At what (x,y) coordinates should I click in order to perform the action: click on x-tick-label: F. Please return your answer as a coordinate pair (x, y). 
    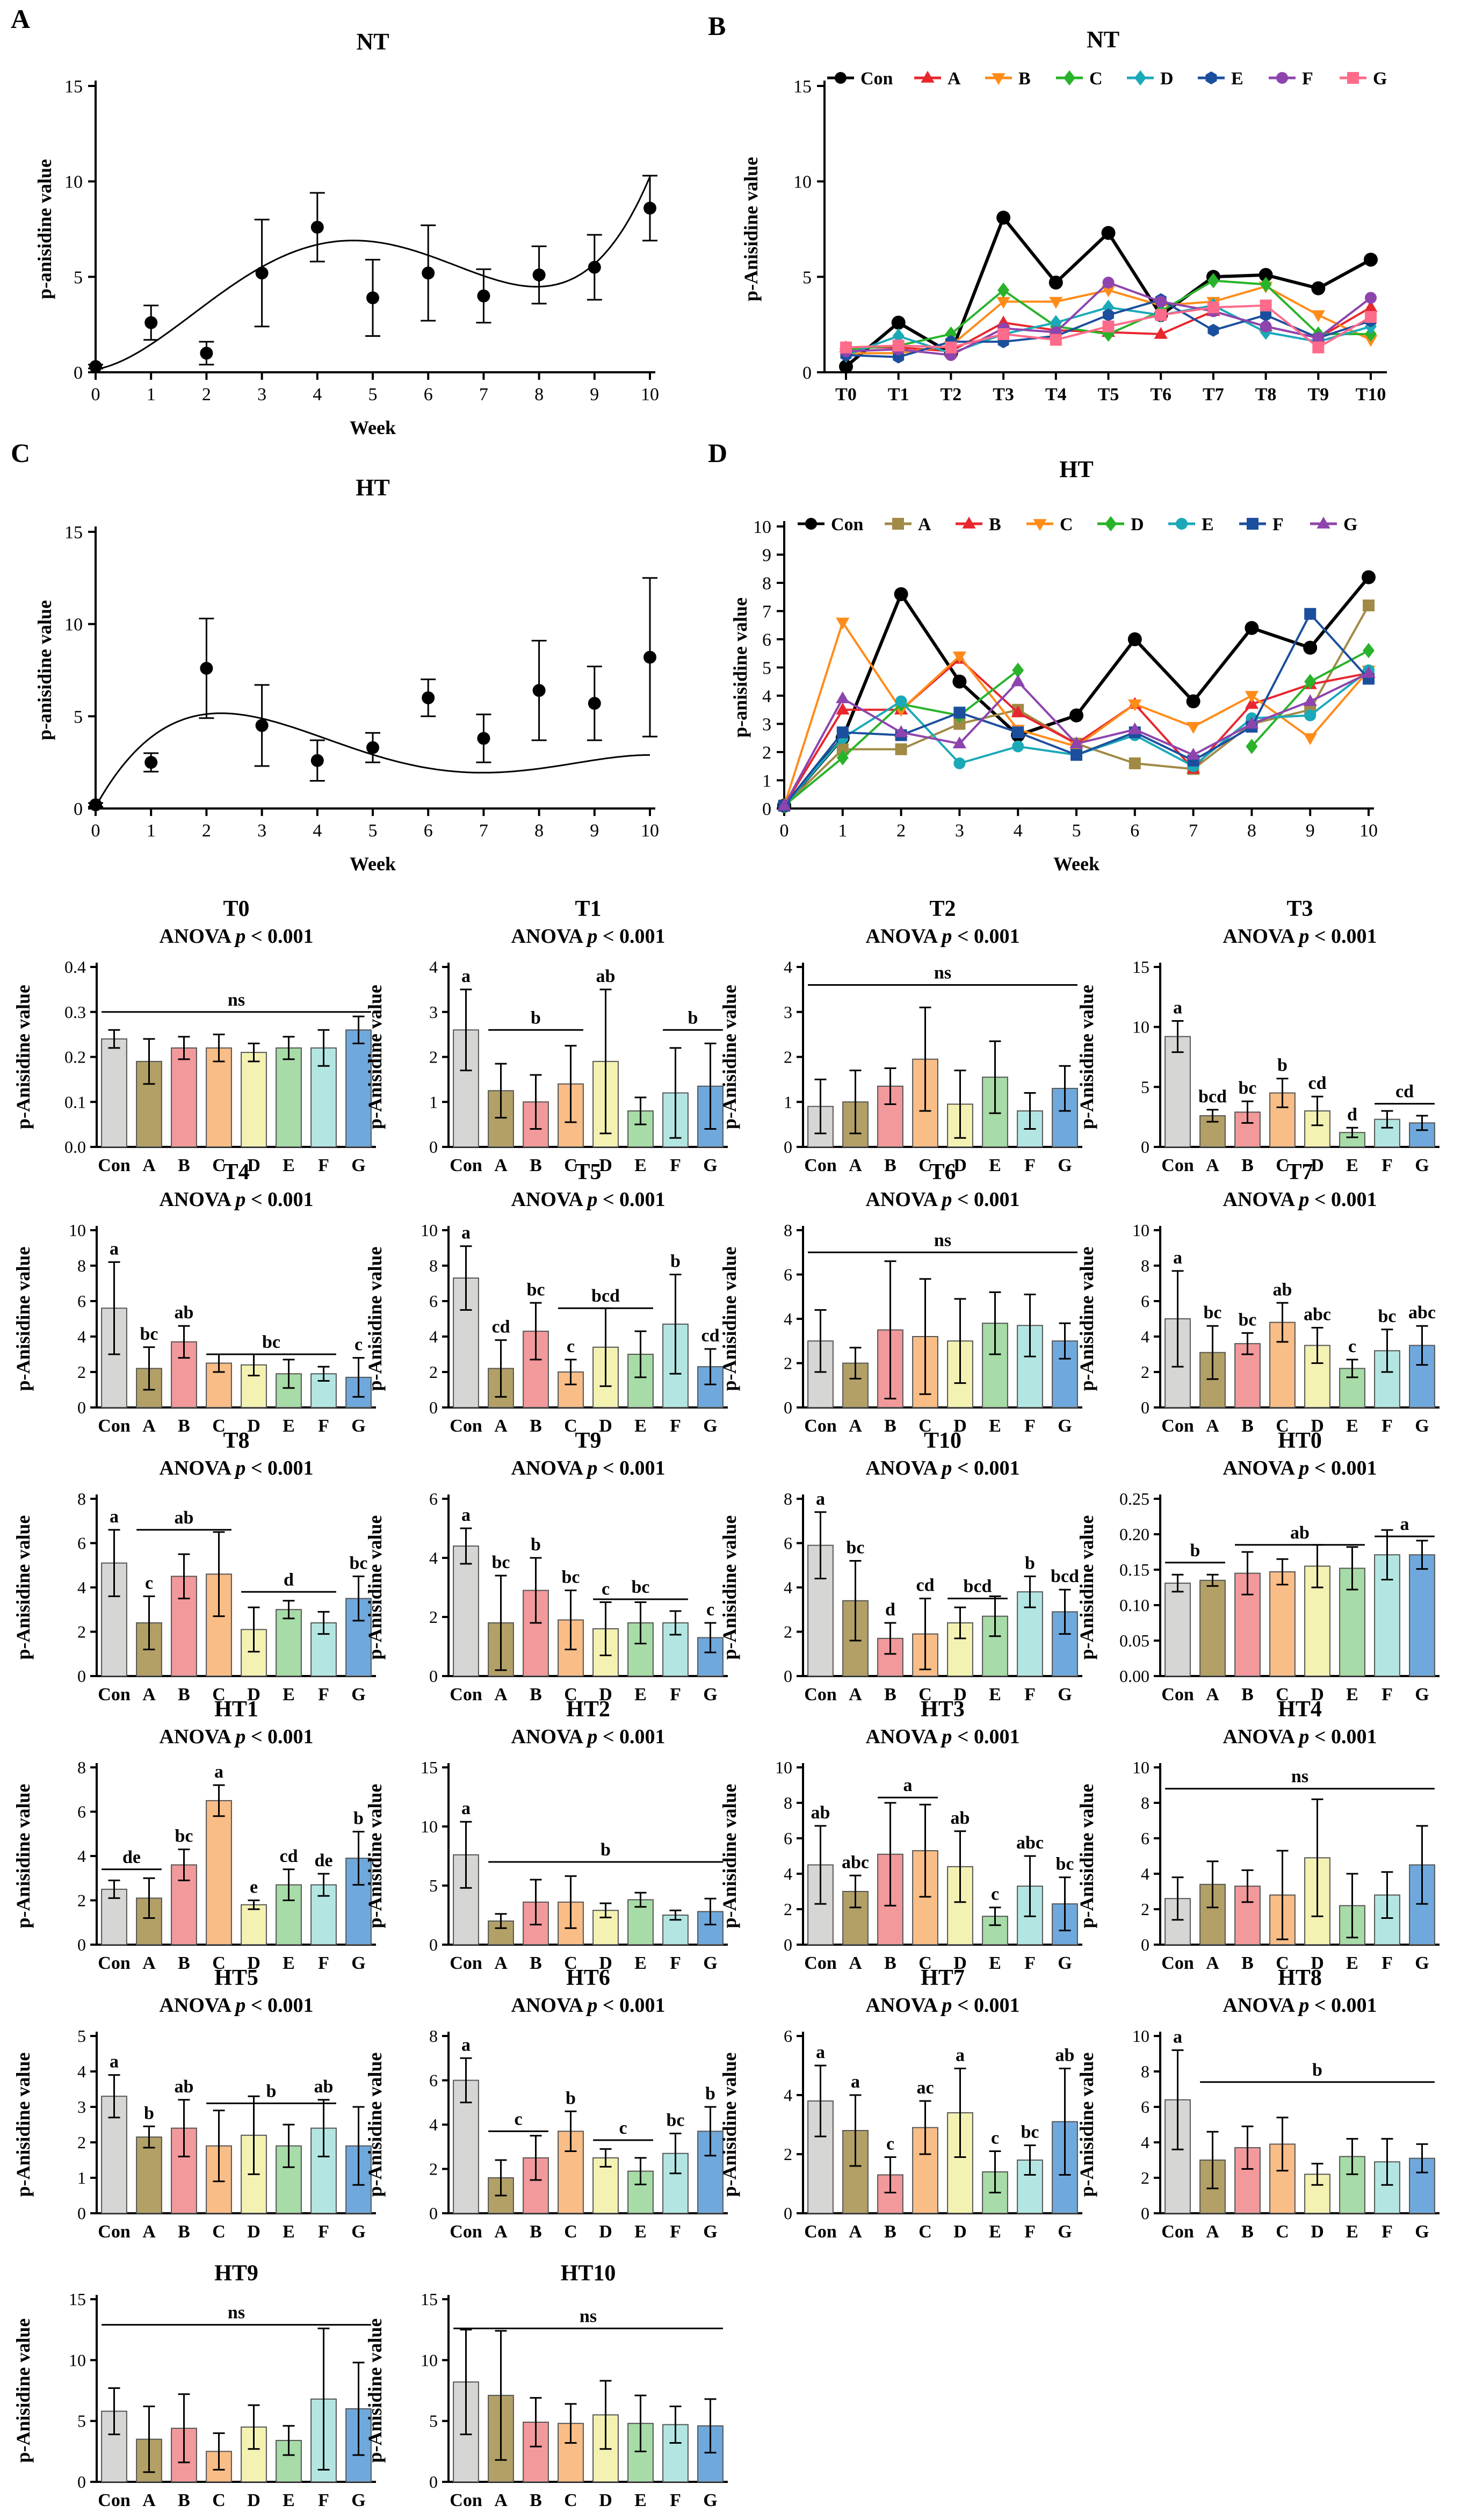
    Looking at the image, I should click on (1030, 1695).